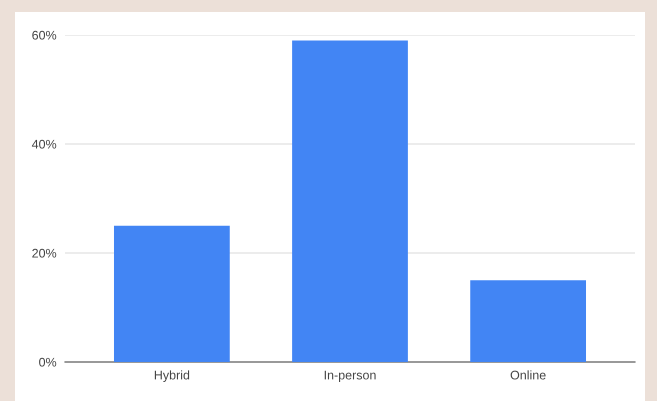 The width and height of the screenshot is (657, 401). What do you see at coordinates (528, 375) in the screenshot?
I see `x-tick-label: Online` at bounding box center [528, 375].